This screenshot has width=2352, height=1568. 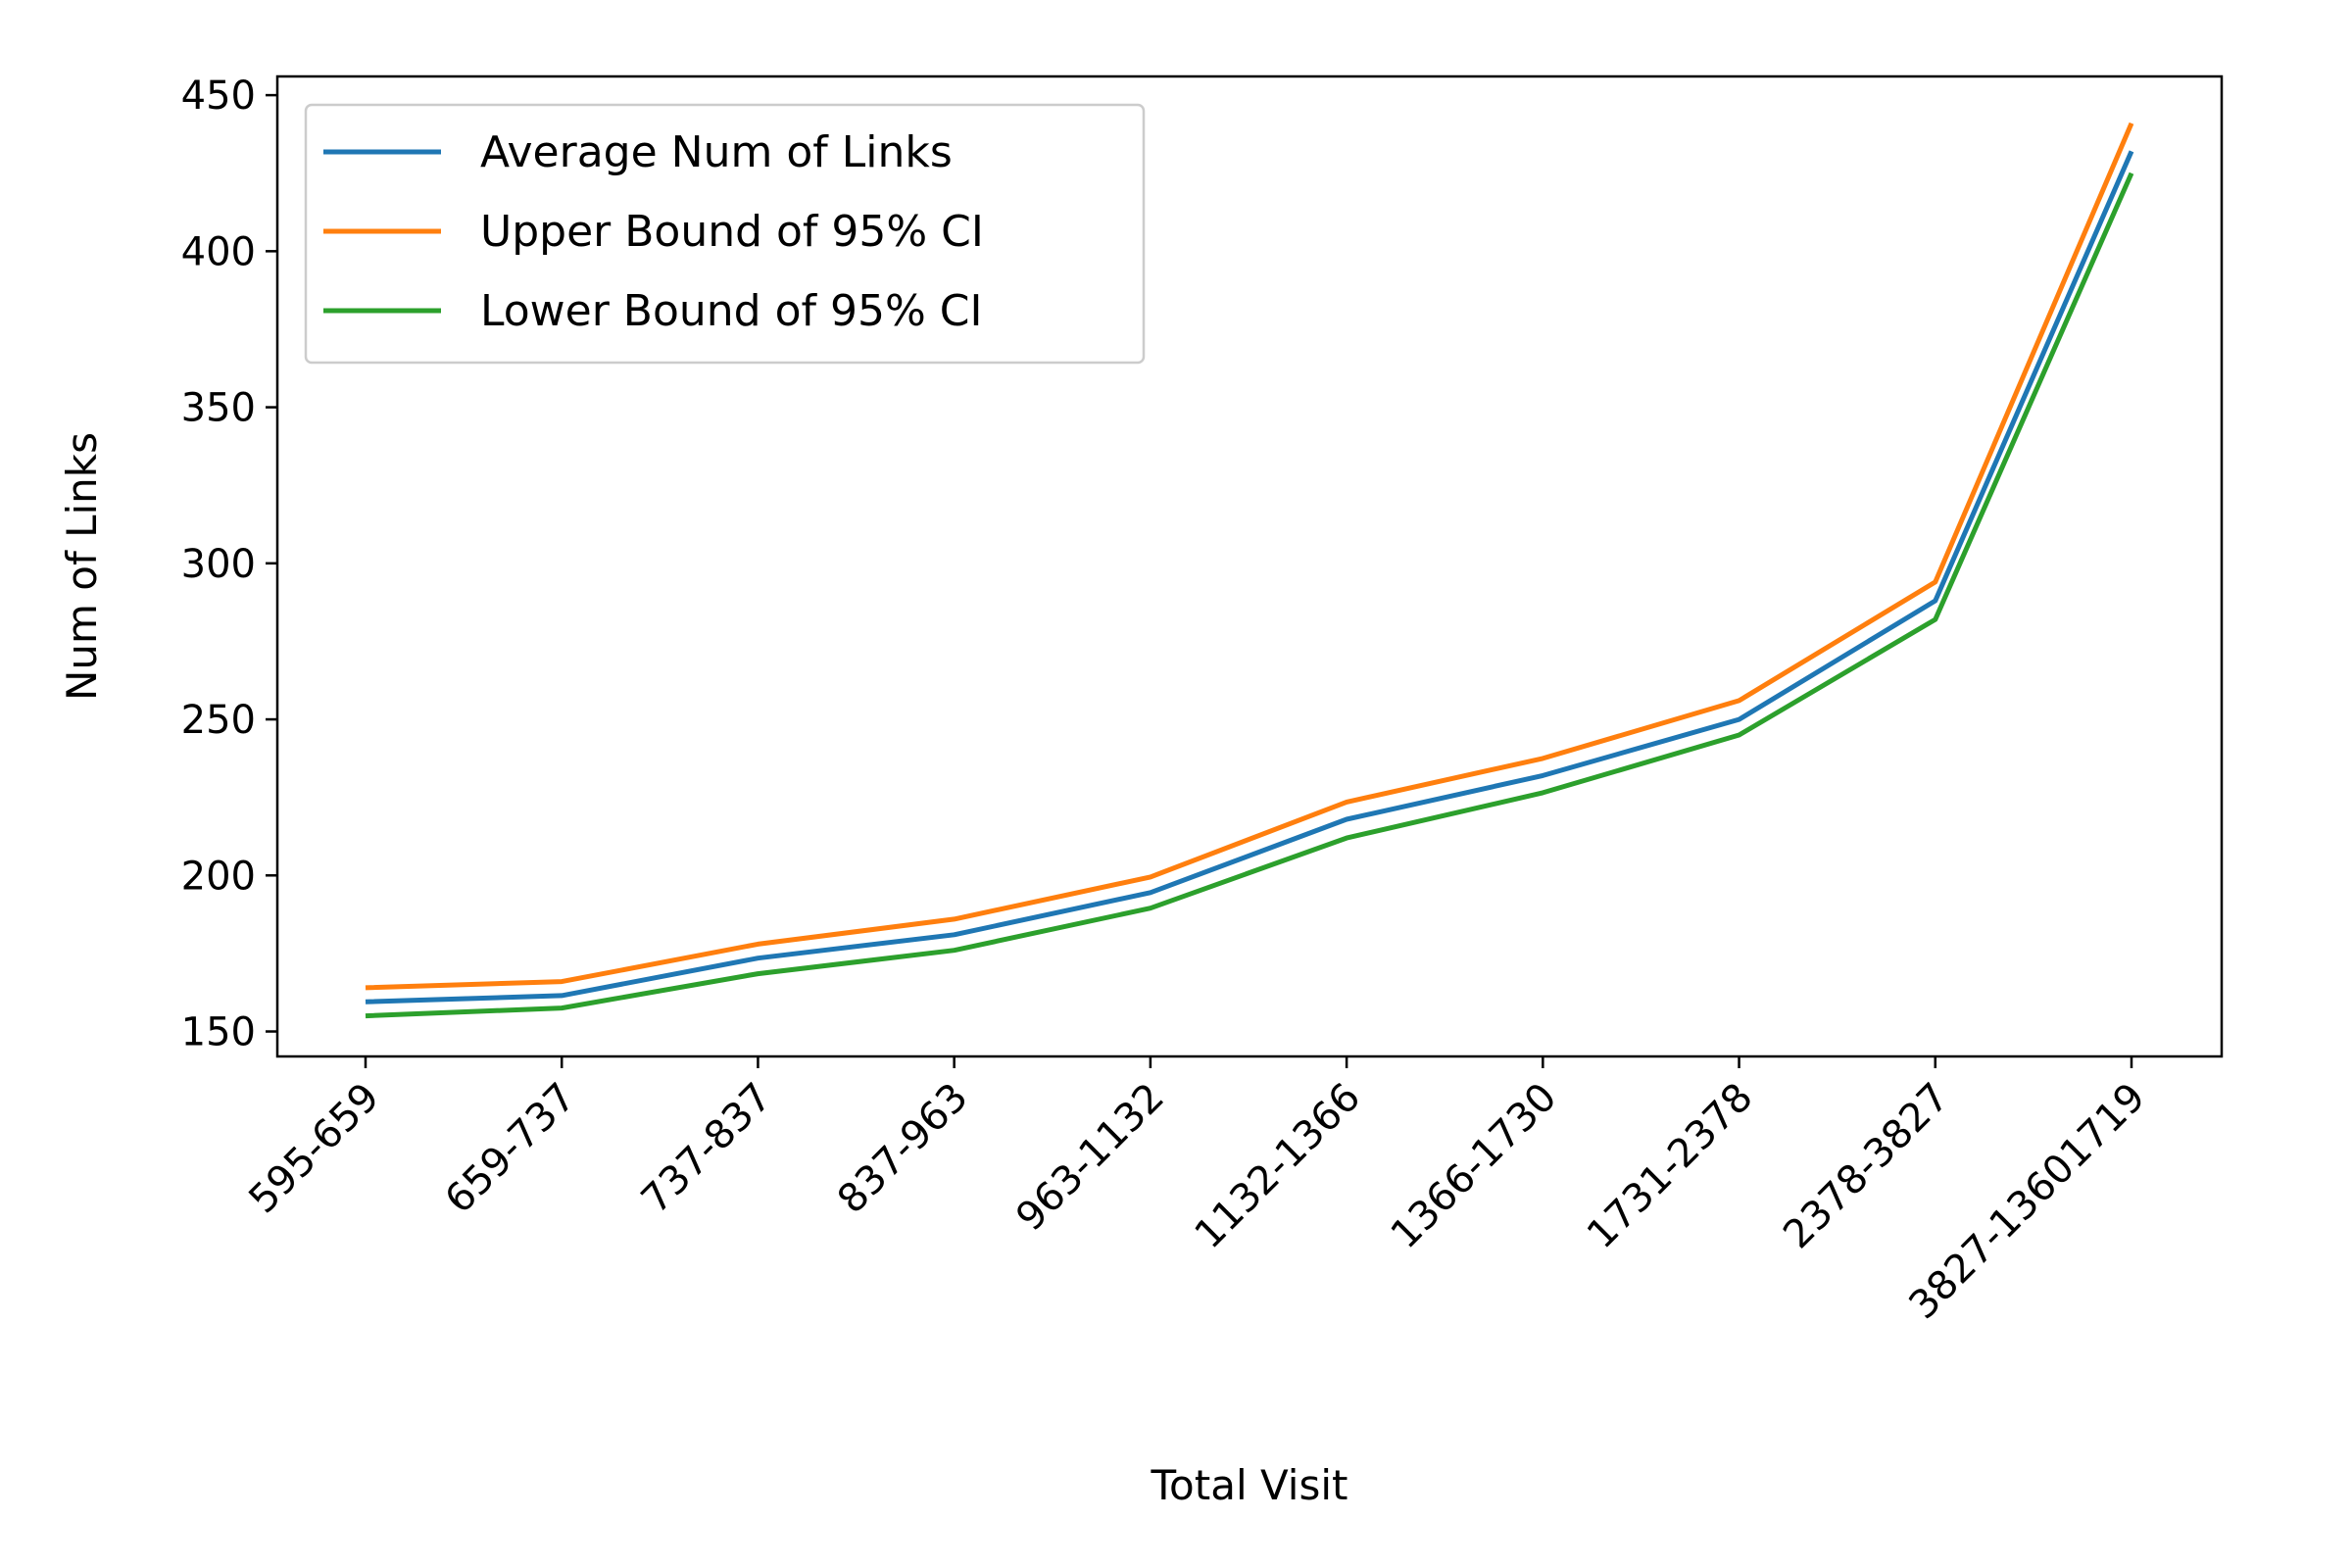 I want to click on x-tick-label: 1132-1366, so click(x=1277, y=1166).